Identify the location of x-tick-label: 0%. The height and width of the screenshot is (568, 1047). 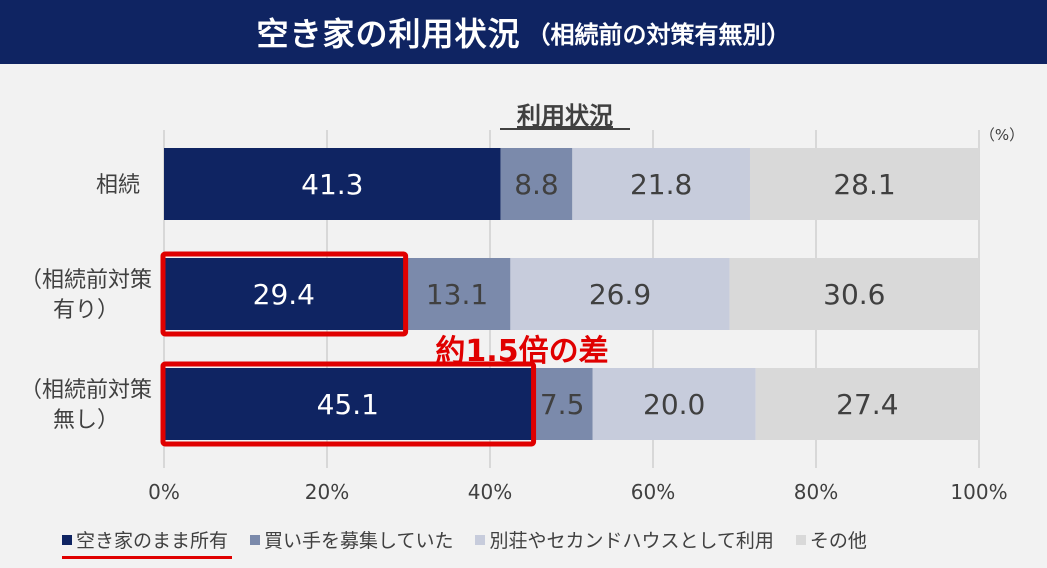
(164, 492).